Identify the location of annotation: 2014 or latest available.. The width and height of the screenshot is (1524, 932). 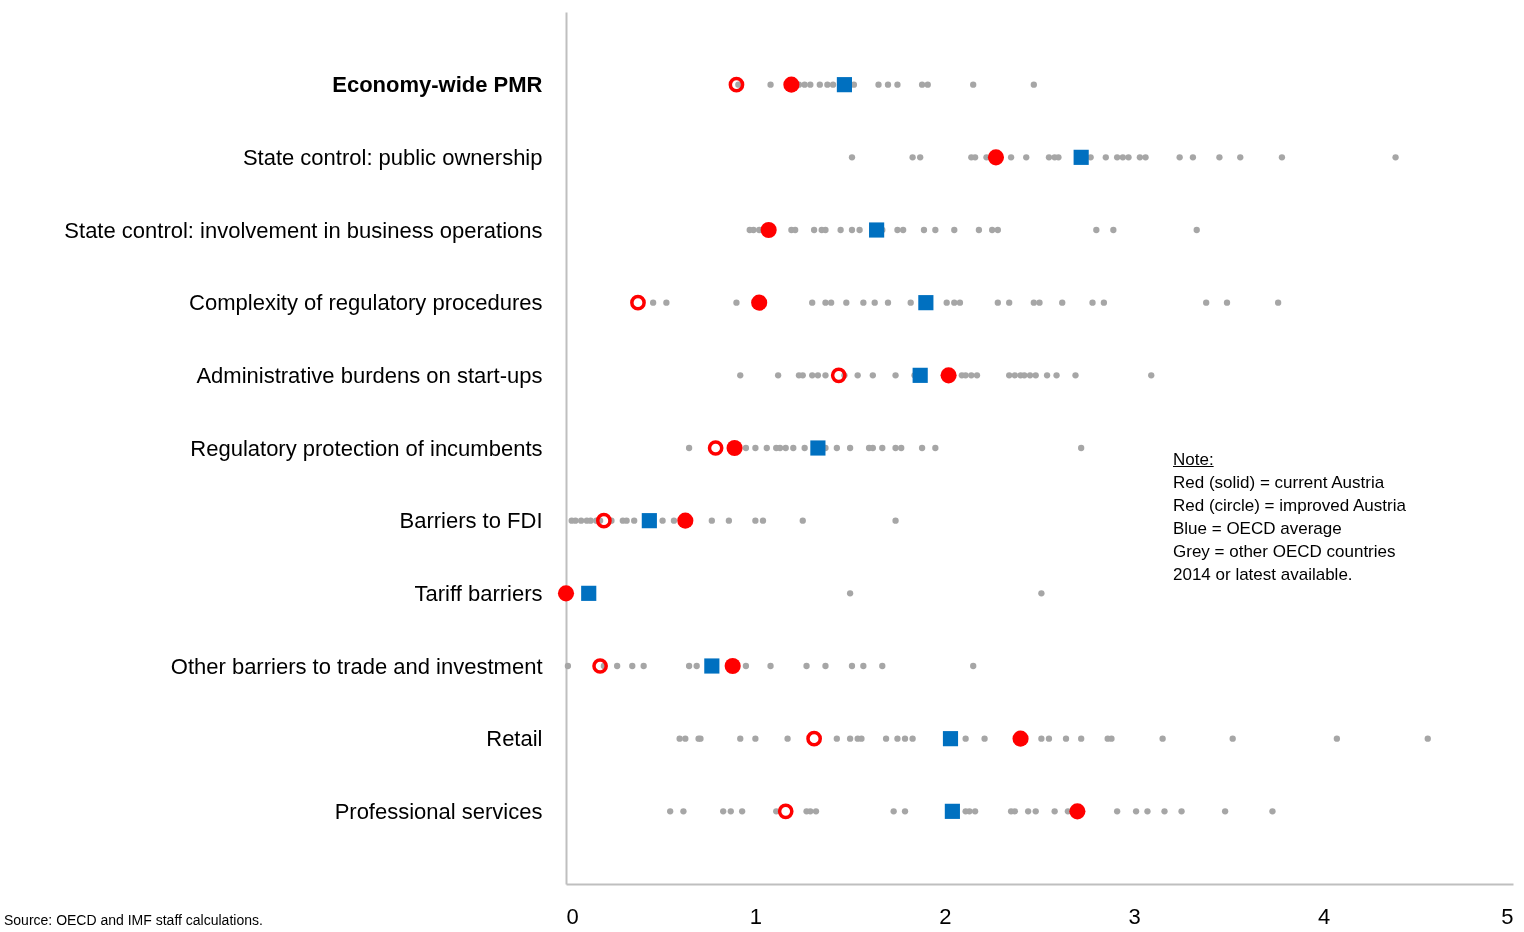
(1263, 575).